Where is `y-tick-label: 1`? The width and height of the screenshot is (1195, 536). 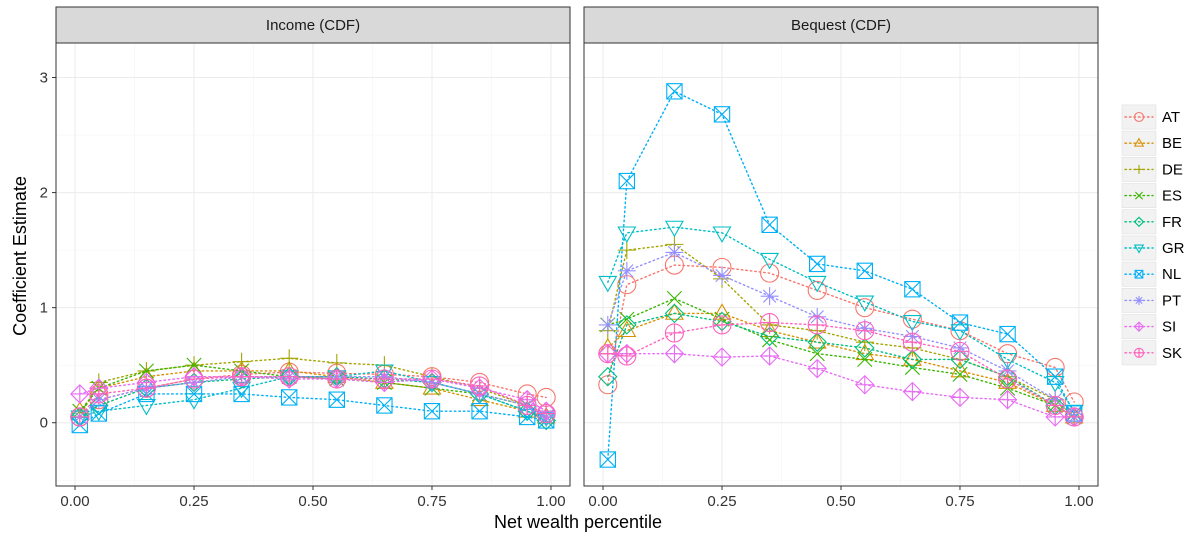 y-tick-label: 1 is located at coordinates (44, 308).